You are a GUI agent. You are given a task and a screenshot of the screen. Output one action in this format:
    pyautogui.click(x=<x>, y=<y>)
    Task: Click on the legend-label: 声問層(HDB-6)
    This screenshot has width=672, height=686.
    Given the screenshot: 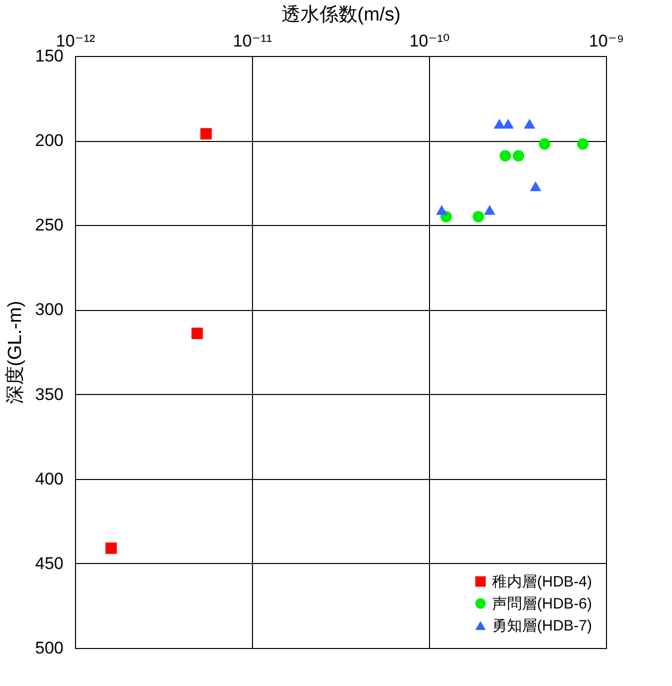 What is the action you would take?
    pyautogui.click(x=542, y=604)
    